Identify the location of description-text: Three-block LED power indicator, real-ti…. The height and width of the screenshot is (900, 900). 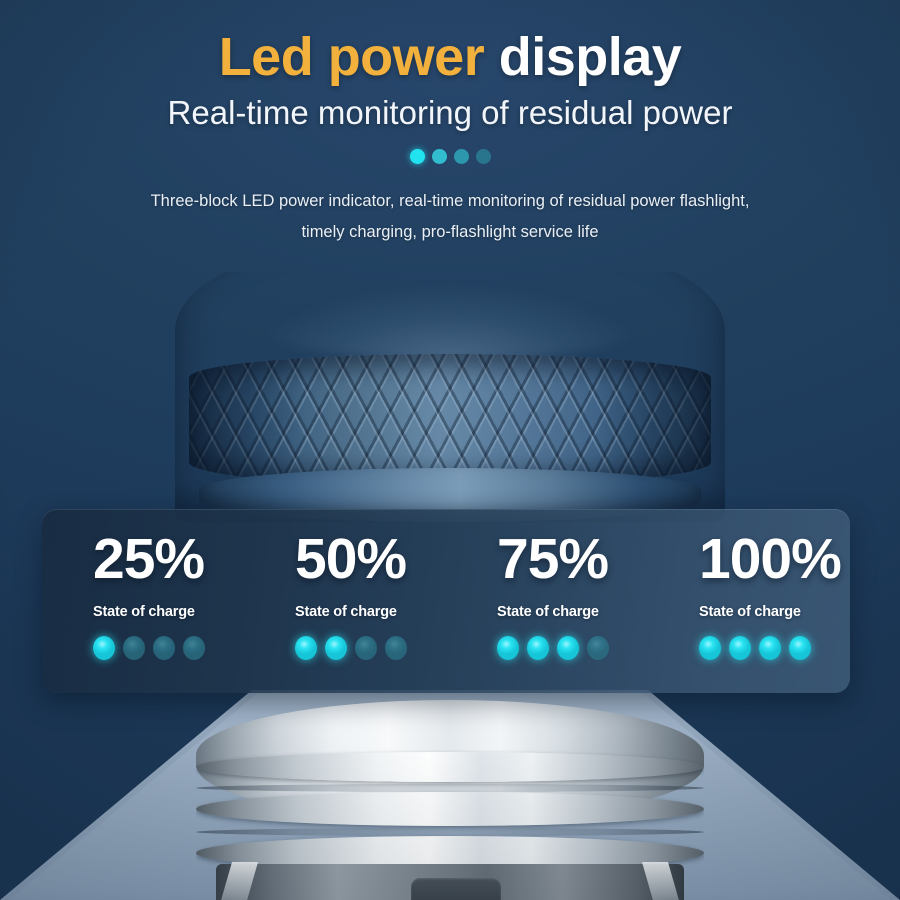
(450, 216).